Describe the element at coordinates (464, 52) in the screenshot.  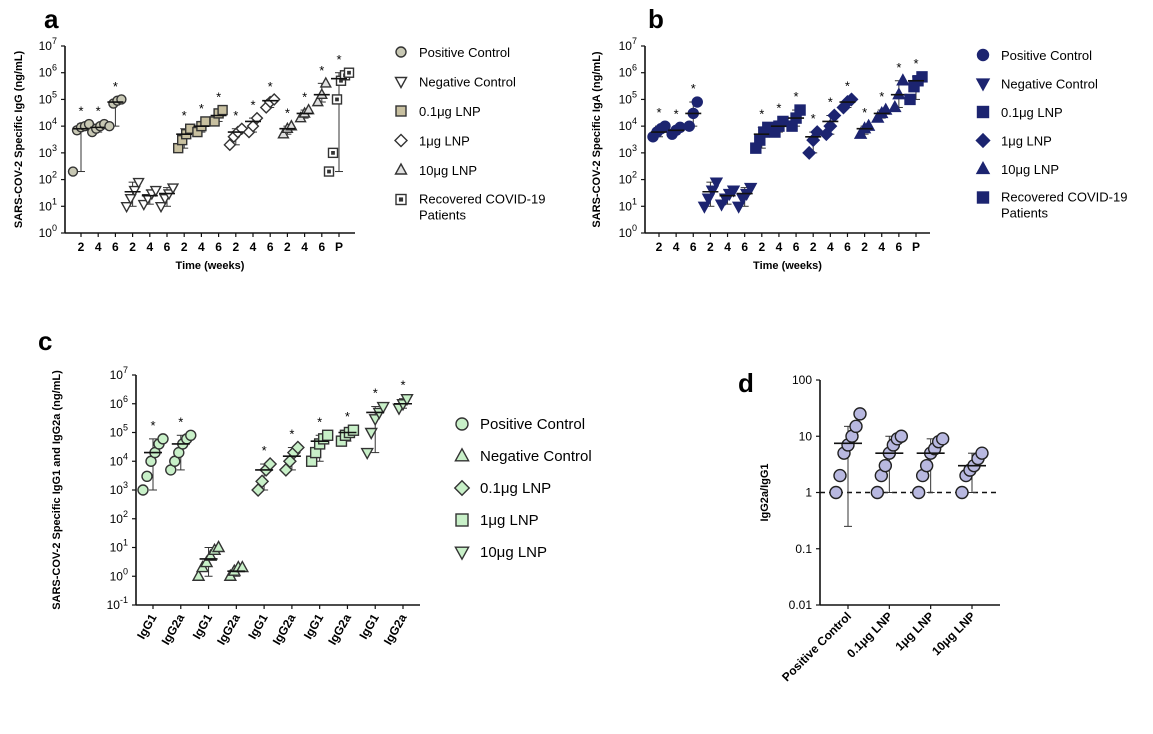
I see `legend-label: Positive Control` at that location.